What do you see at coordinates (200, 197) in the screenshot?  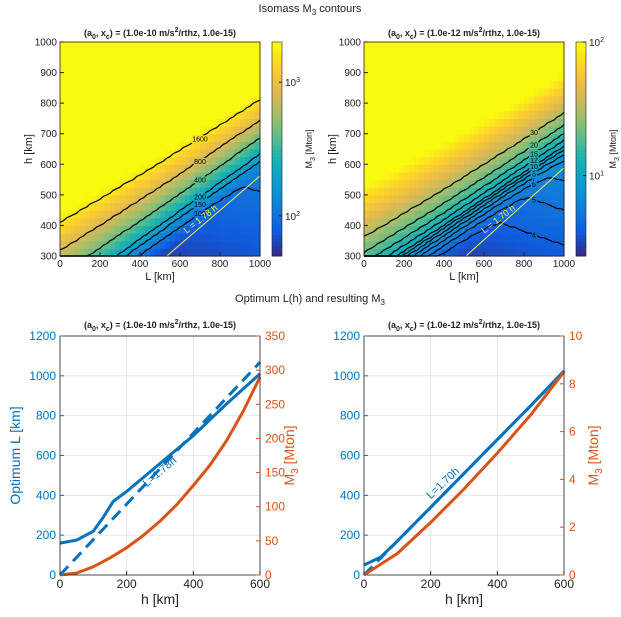 I see `contour-label: 200` at bounding box center [200, 197].